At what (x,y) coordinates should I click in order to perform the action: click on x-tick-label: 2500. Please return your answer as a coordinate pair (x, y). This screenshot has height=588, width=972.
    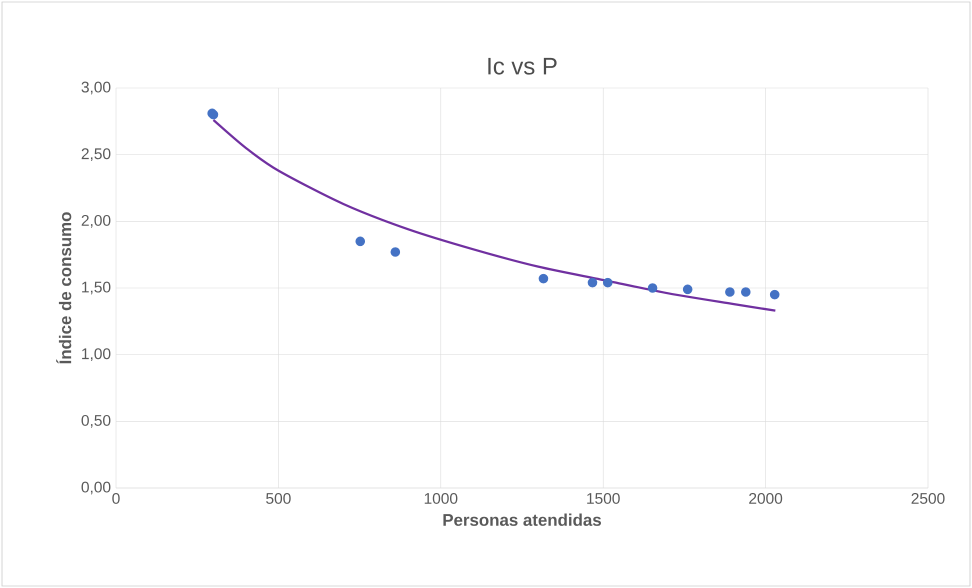
    Looking at the image, I should click on (928, 498).